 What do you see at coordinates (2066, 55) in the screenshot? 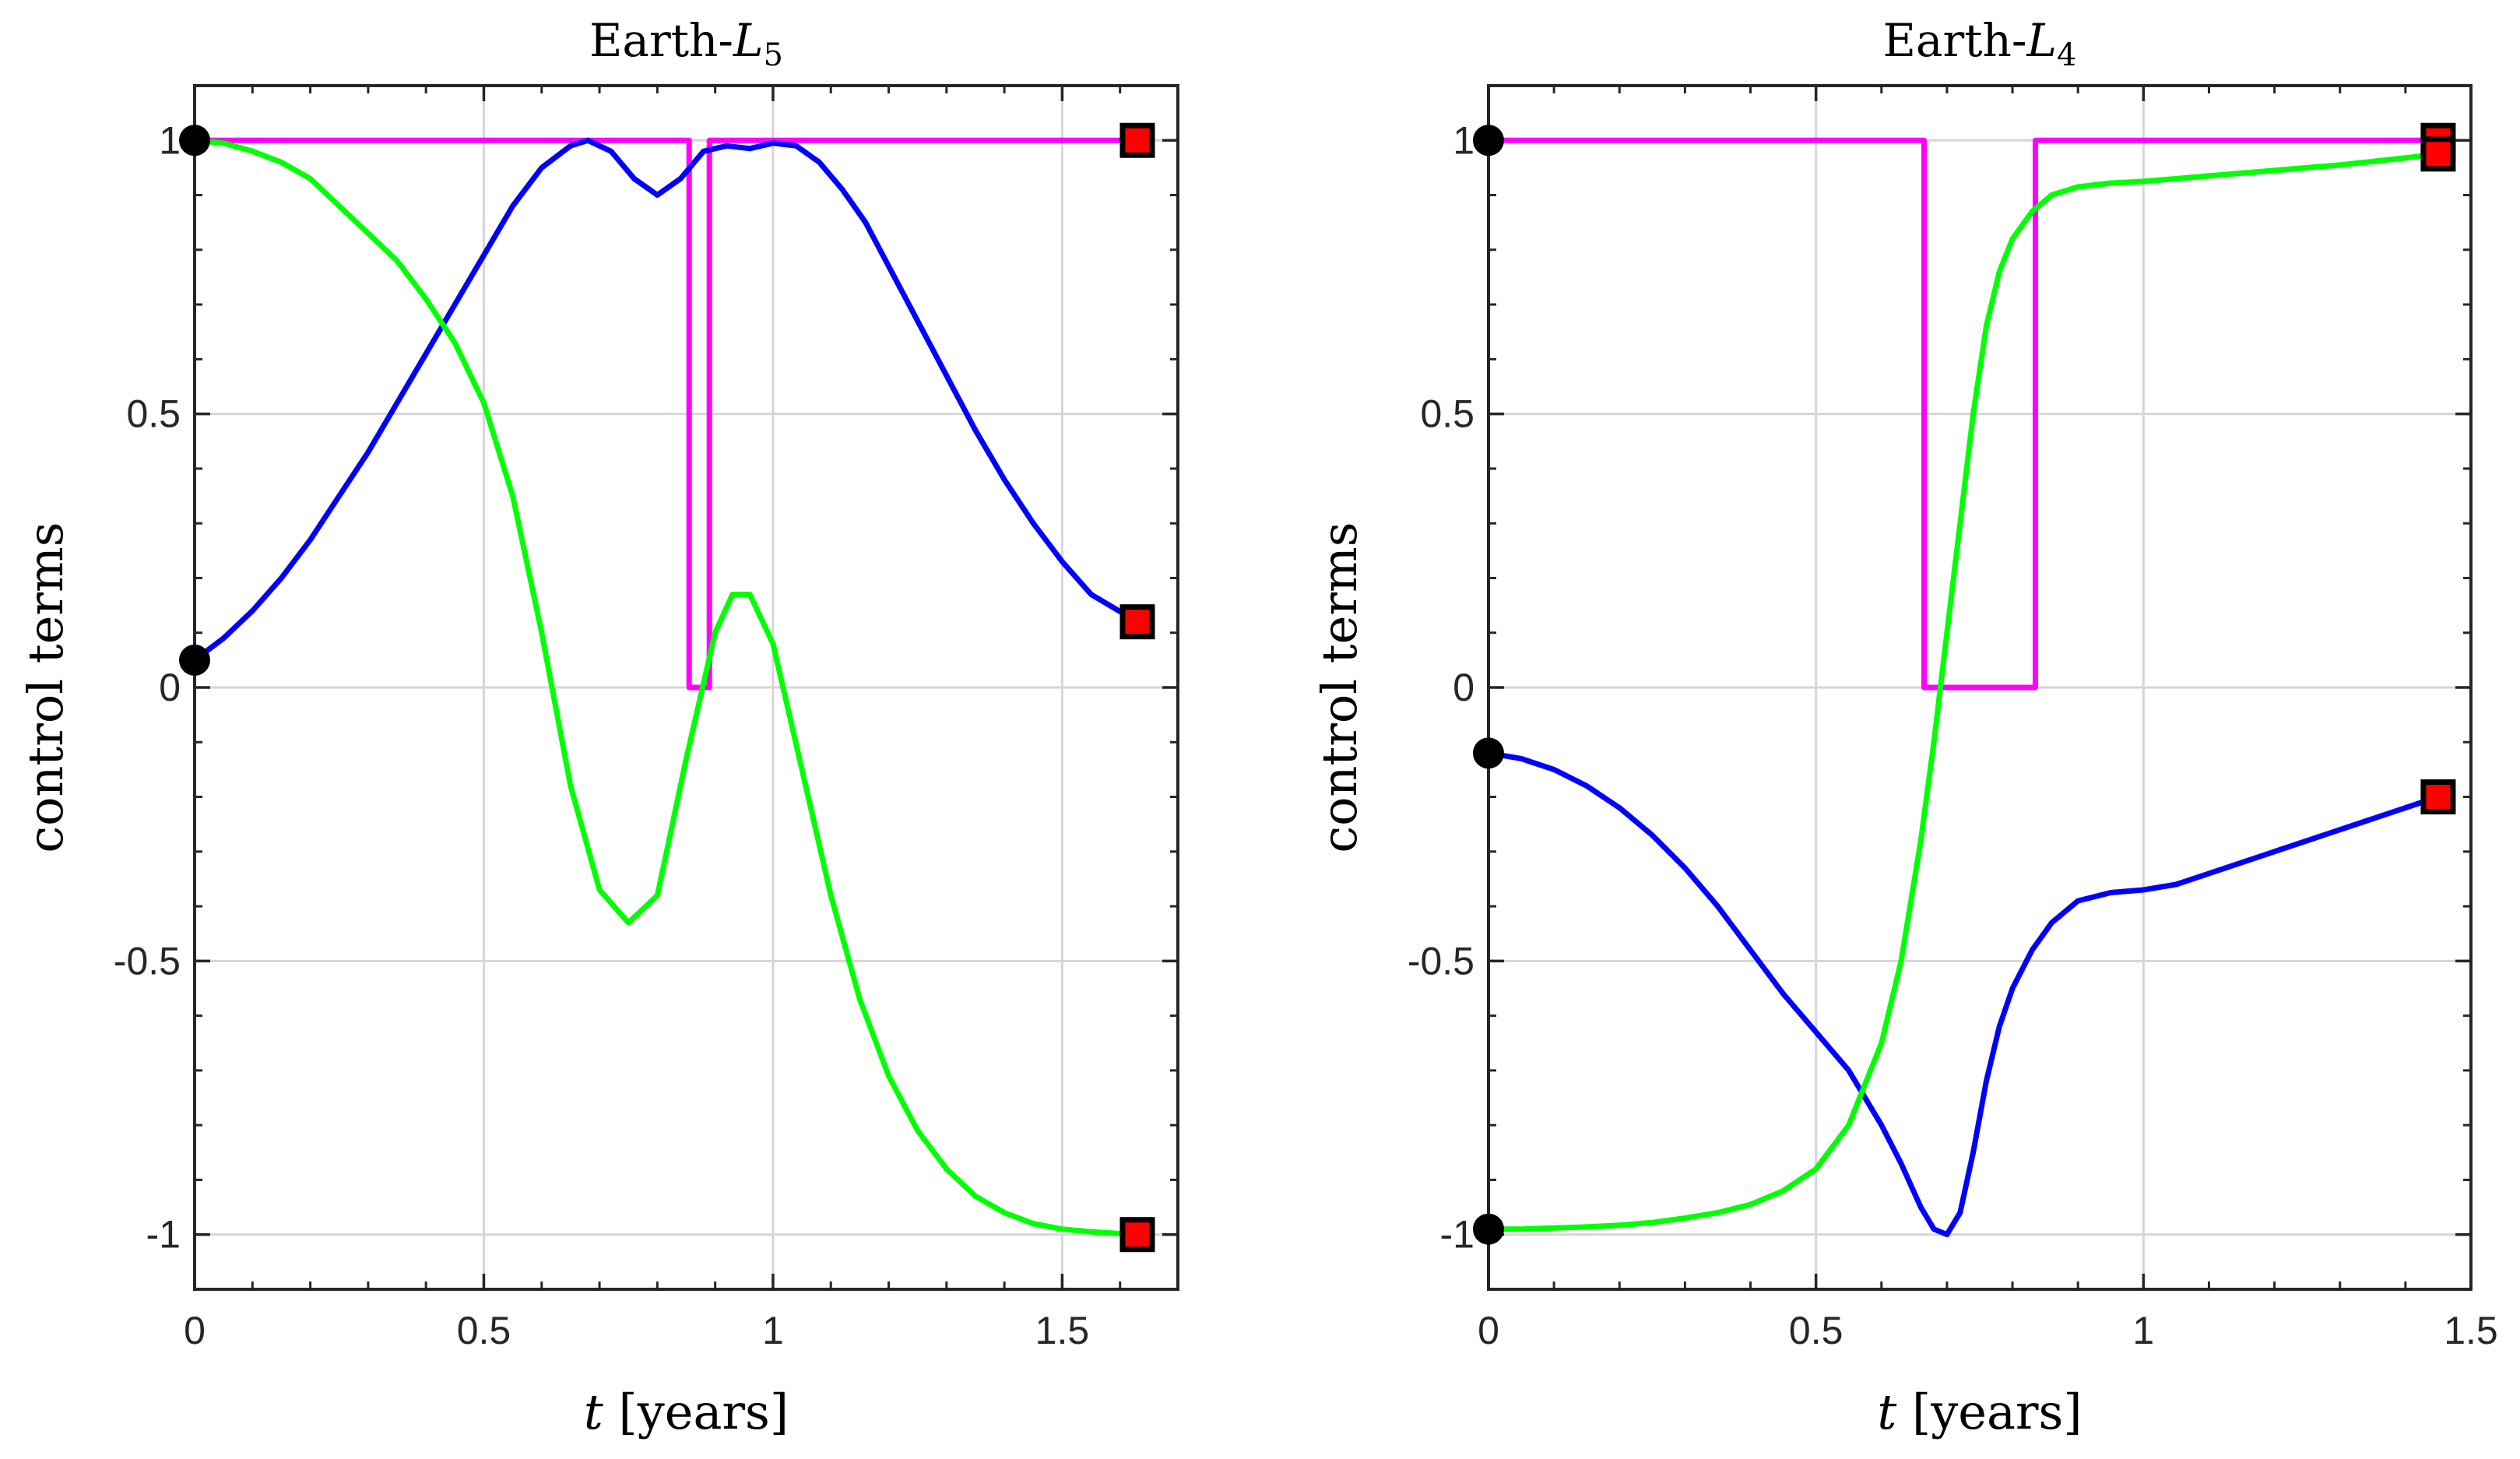
I see `title-subscript: 4` at bounding box center [2066, 55].